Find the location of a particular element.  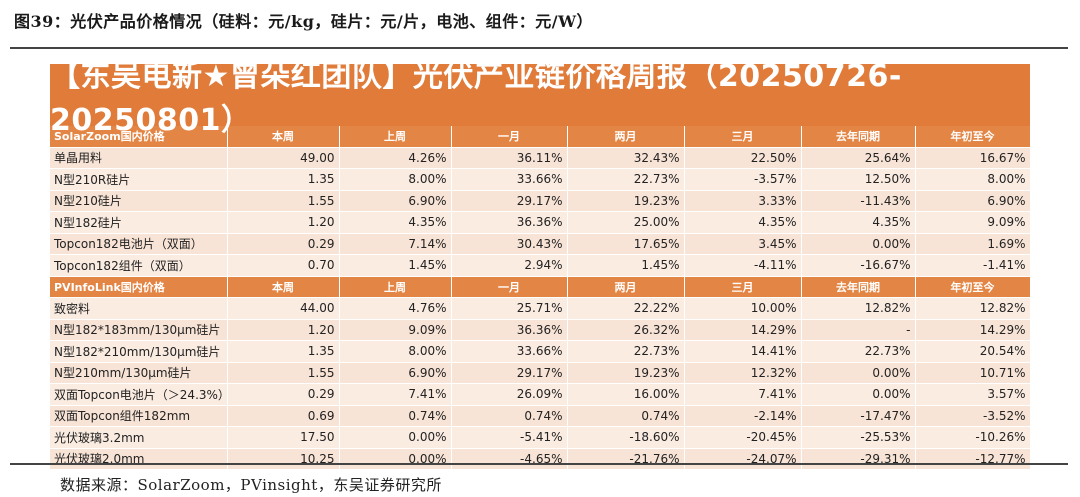

figure-title: 图39：光伏产品价格情况（硅料：元/kg，硅片：元/片，电池、组件：元/W） is located at coordinates (304, 21).